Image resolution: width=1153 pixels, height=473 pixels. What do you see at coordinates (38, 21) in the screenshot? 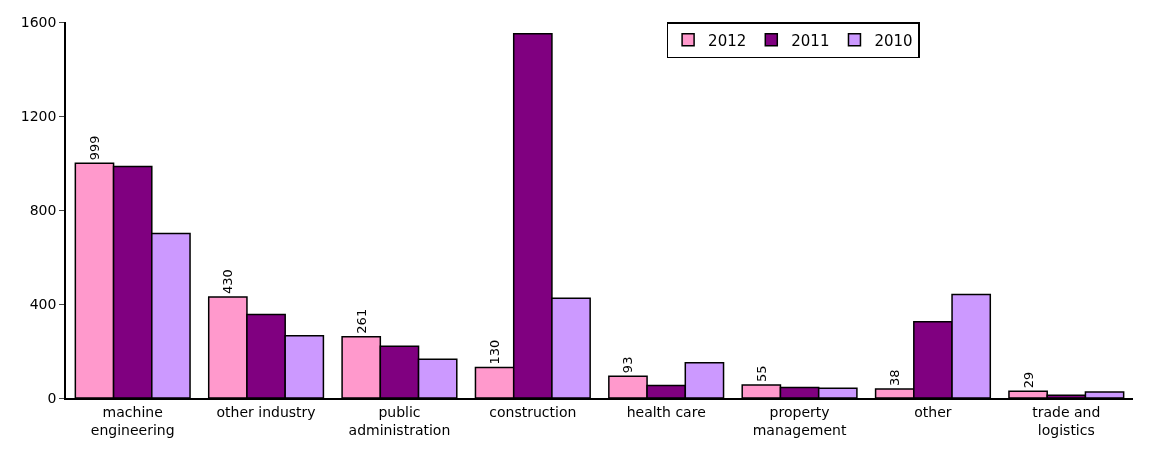
I see `y-tick-label: 1600` at bounding box center [38, 21].